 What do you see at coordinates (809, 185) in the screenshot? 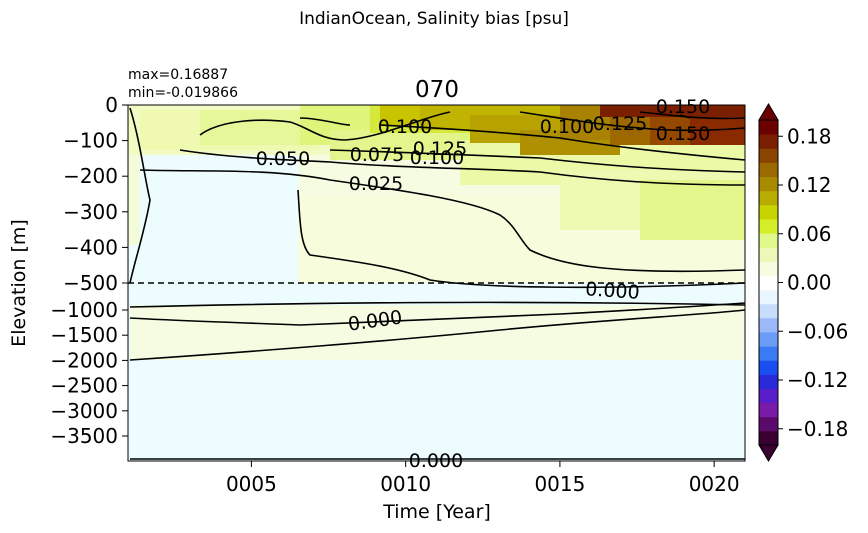
I see `colorbar-tick-label: 0.12` at bounding box center [809, 185].